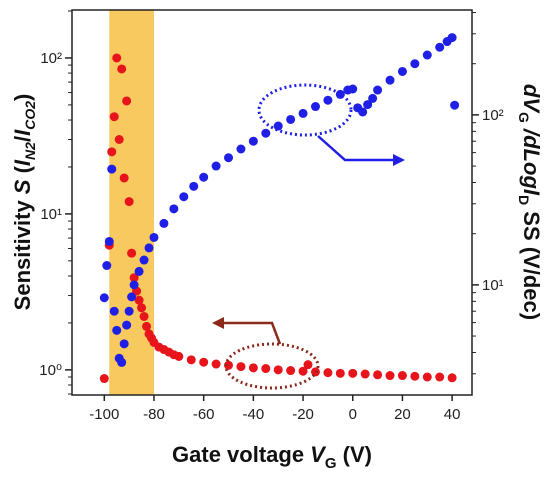  Describe the element at coordinates (402, 414) in the screenshot. I see `x-tick-label: 20` at that location.